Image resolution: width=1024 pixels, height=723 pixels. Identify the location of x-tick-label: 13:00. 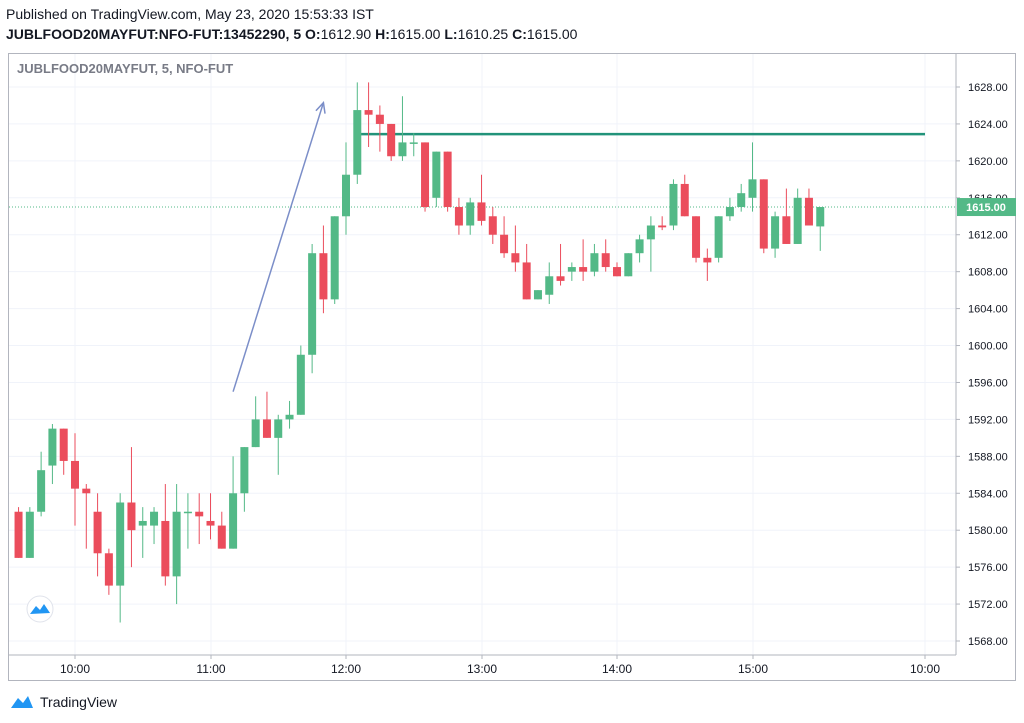
(482, 669).